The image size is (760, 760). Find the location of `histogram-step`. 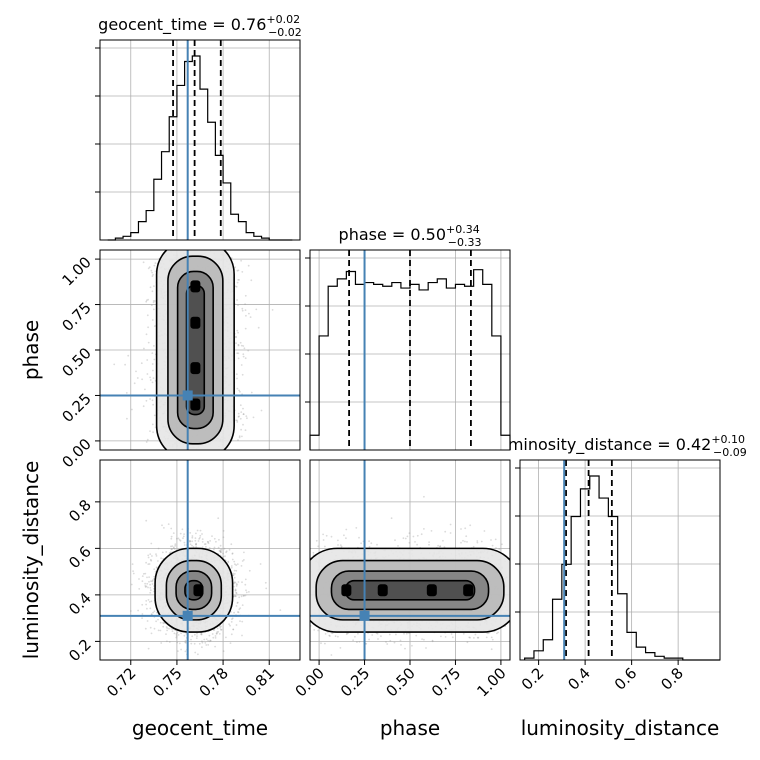

histogram-step is located at coordinates (200, 148).